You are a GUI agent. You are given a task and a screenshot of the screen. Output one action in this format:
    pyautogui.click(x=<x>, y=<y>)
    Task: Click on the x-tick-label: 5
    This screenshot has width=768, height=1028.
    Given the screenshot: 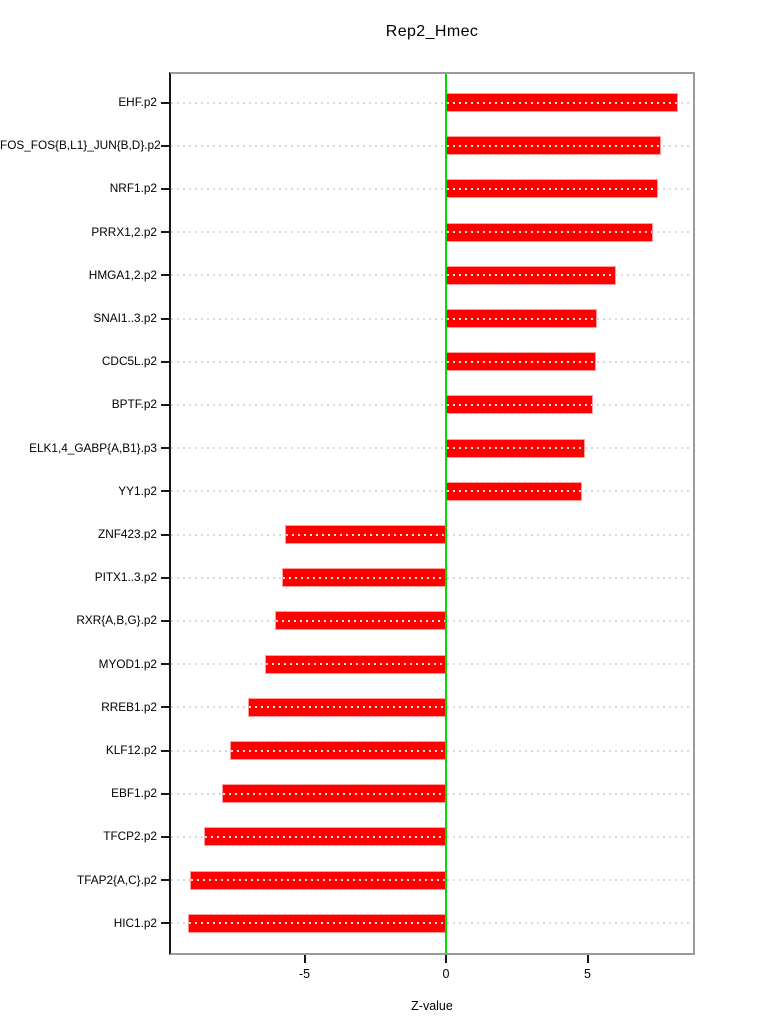 What is the action you would take?
    pyautogui.click(x=587, y=974)
    